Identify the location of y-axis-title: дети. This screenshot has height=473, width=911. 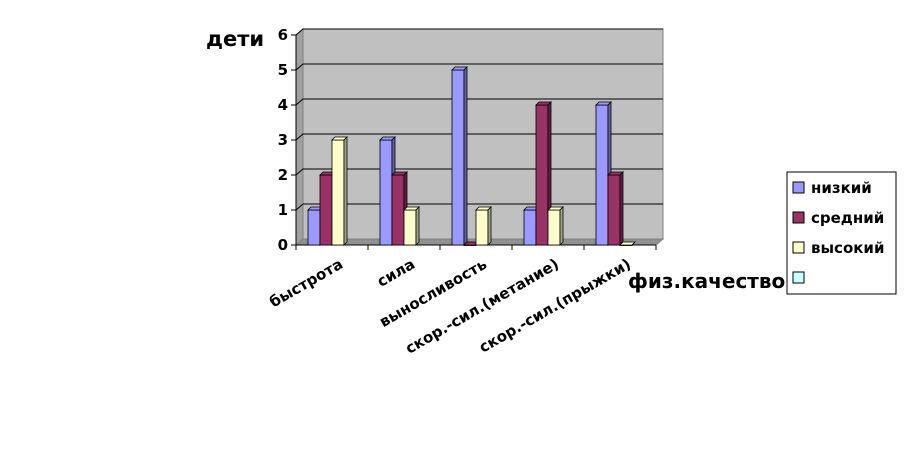
(235, 39).